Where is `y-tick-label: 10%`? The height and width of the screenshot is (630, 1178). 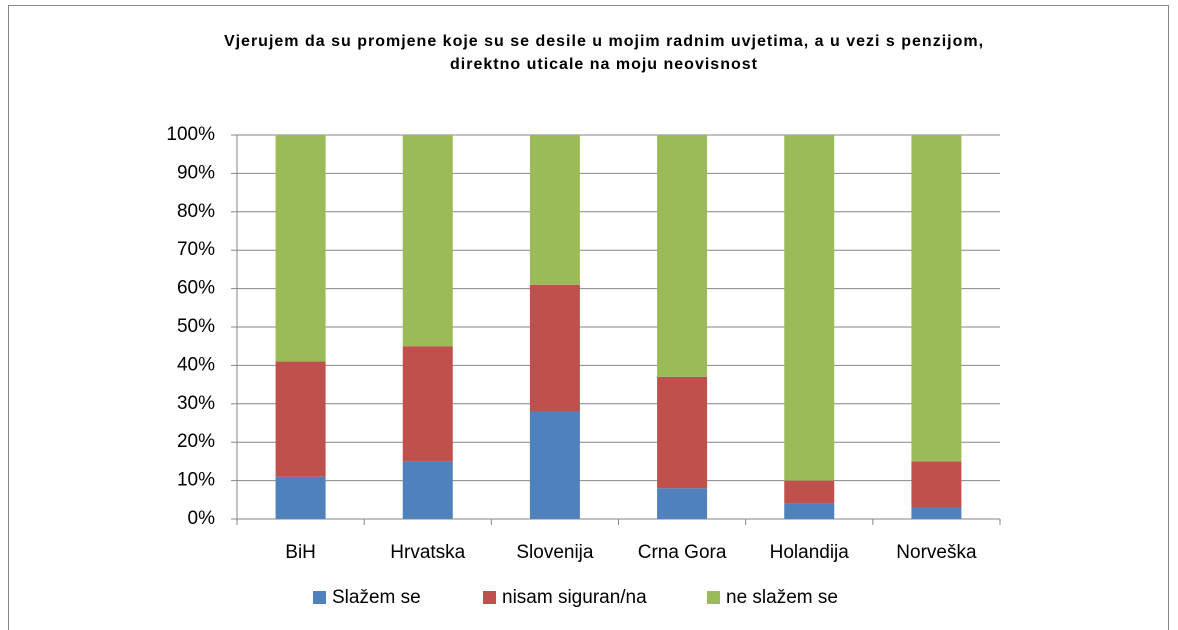 y-tick-label: 10% is located at coordinates (196, 480).